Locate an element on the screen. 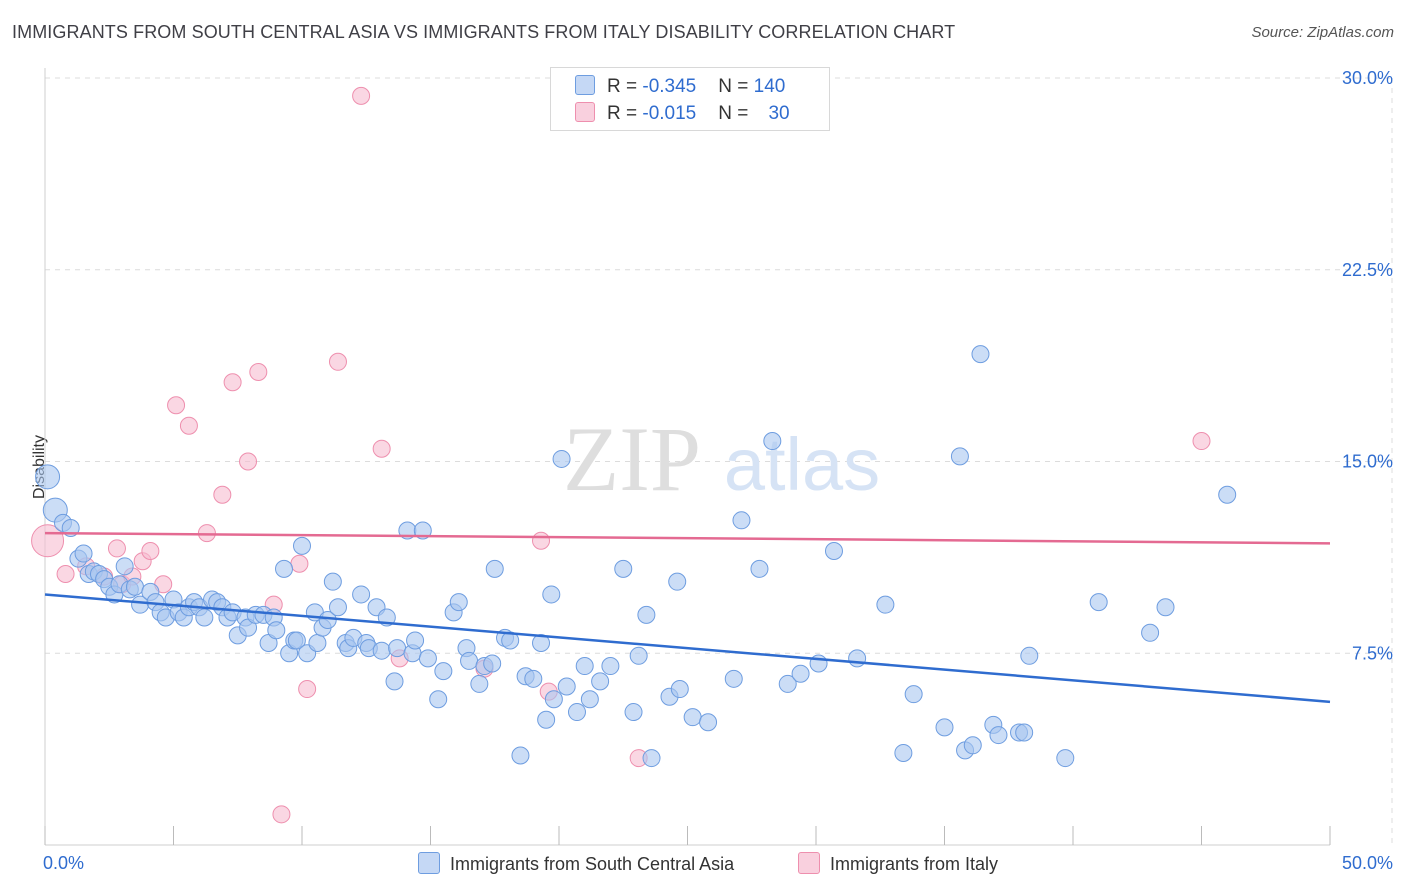 This screenshot has width=1406, height=892. legend-n-value: 30 is located at coordinates (779, 113).